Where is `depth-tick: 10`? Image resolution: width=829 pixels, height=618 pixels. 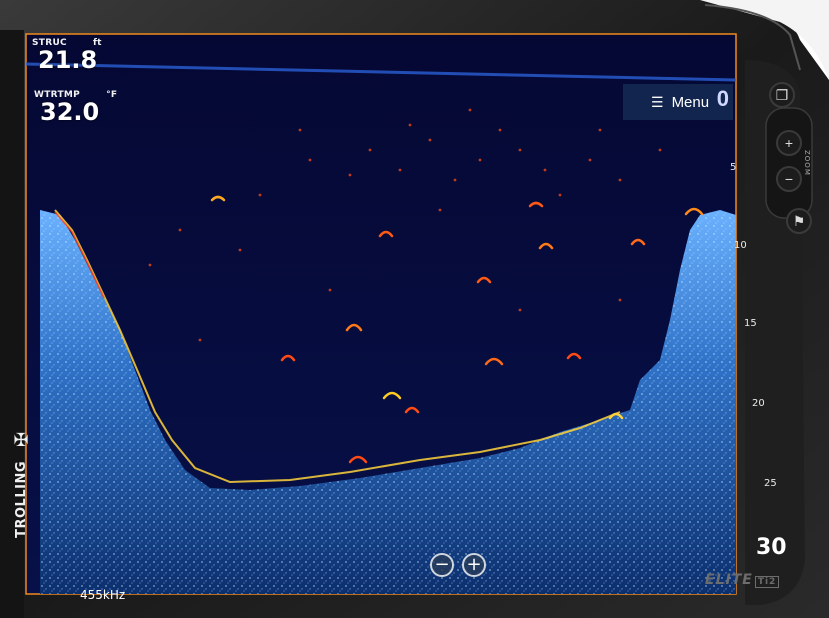 depth-tick: 10 is located at coordinates (740, 245).